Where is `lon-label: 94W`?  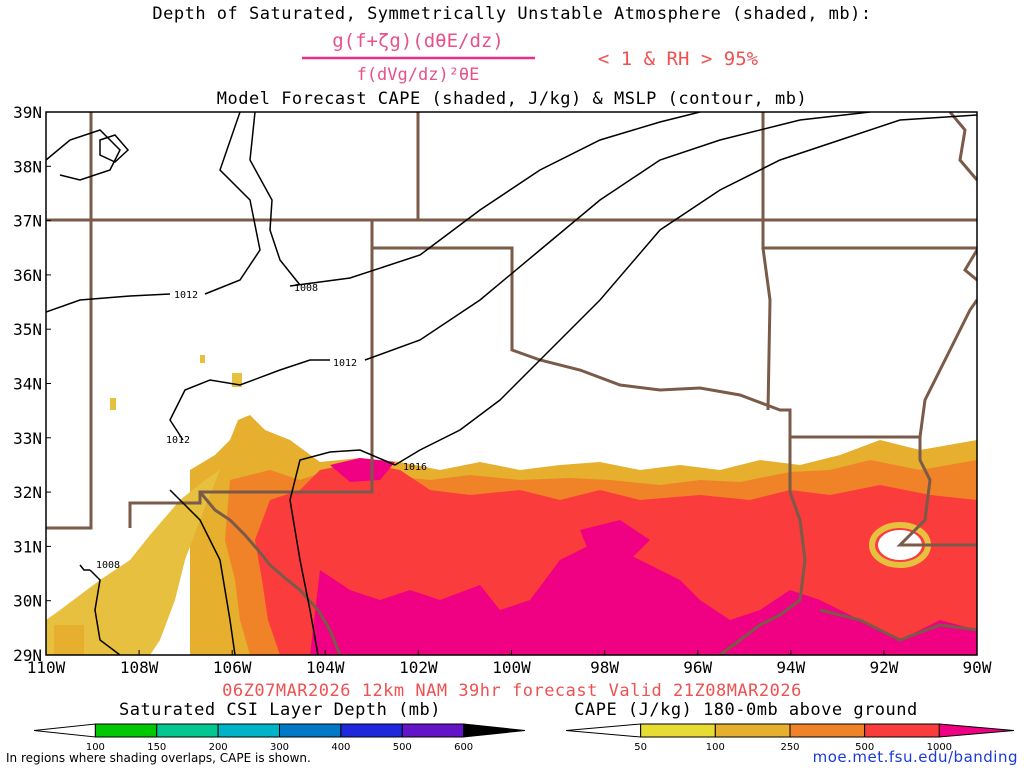 lon-label: 94W is located at coordinates (790, 667).